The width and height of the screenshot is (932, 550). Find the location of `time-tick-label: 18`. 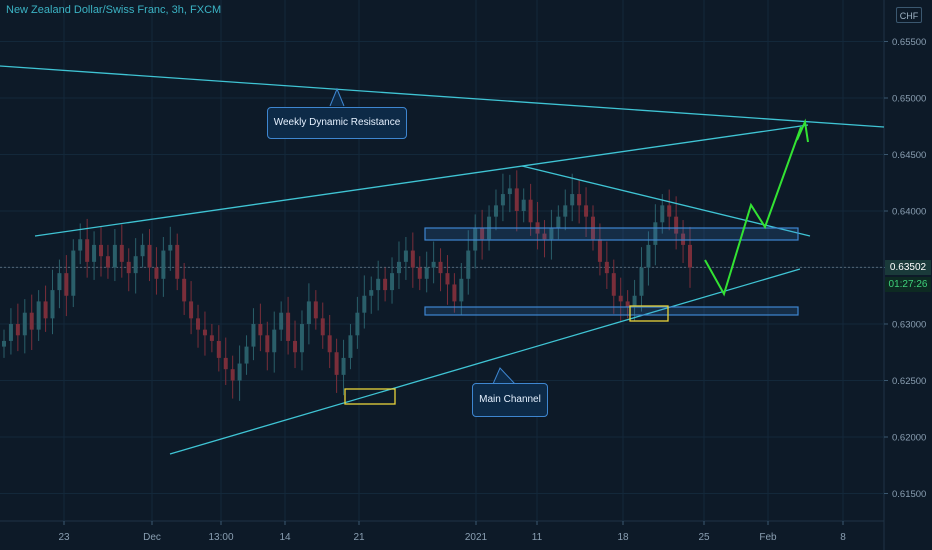

time-tick-label: 18 is located at coordinates (623, 537).